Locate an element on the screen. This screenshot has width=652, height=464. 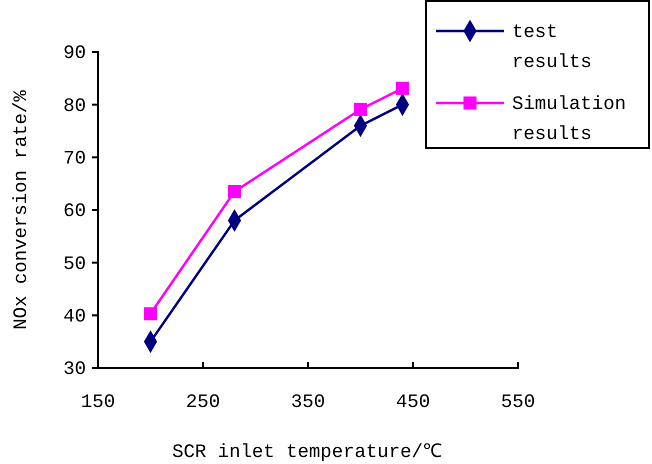
y-axis-title: NOx conversion rate/% is located at coordinates (21, 210).